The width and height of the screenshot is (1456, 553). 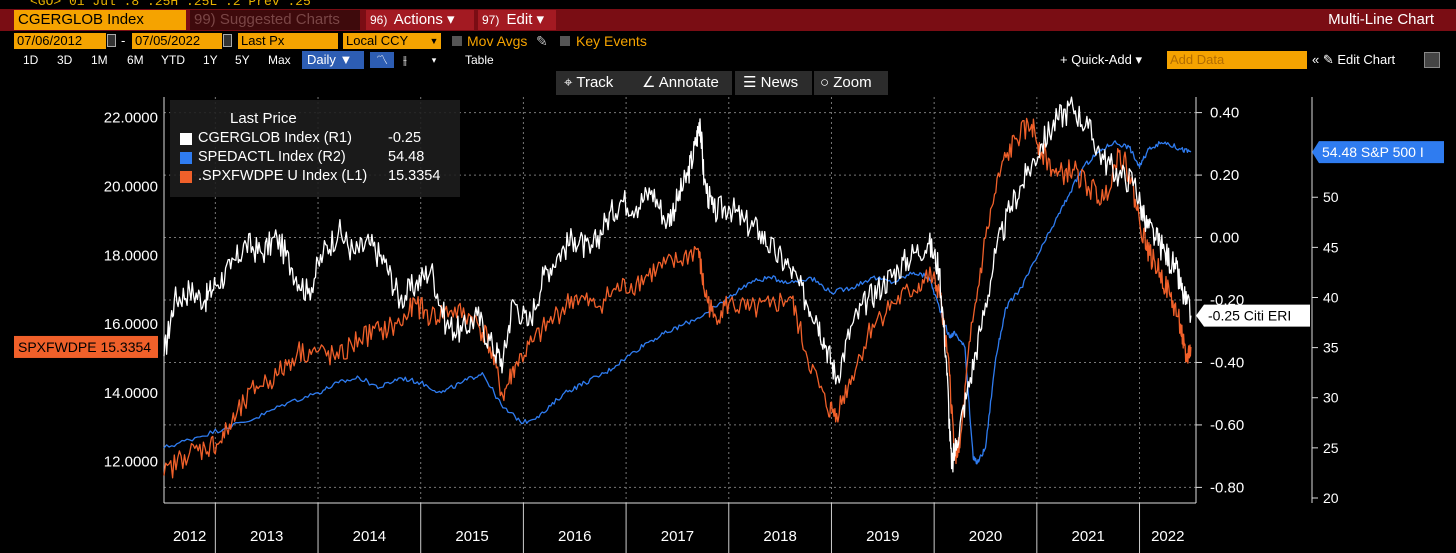 What do you see at coordinates (1331, 398) in the screenshot?
I see `r2-axis-tick-label: 30` at bounding box center [1331, 398].